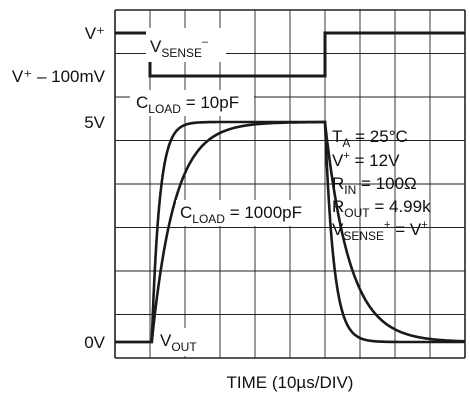 This screenshot has width=470, height=396. Describe the element at coordinates (94, 122) in the screenshot. I see `y-level-label-5v: 5V` at that location.